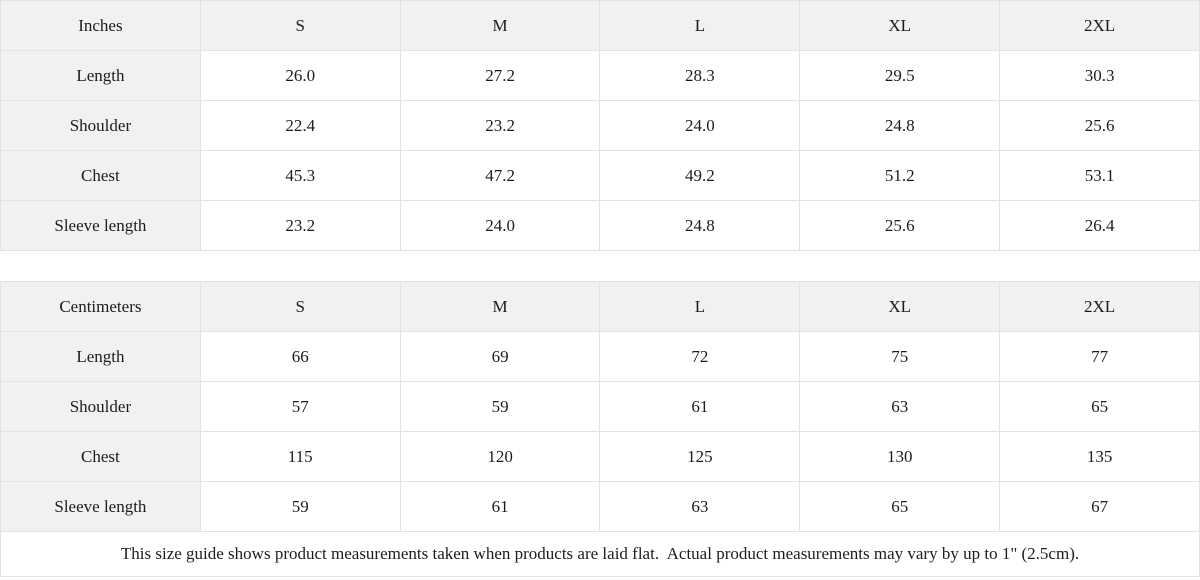 This screenshot has width=1200, height=580. I want to click on value-cell: 47.2, so click(500, 175).